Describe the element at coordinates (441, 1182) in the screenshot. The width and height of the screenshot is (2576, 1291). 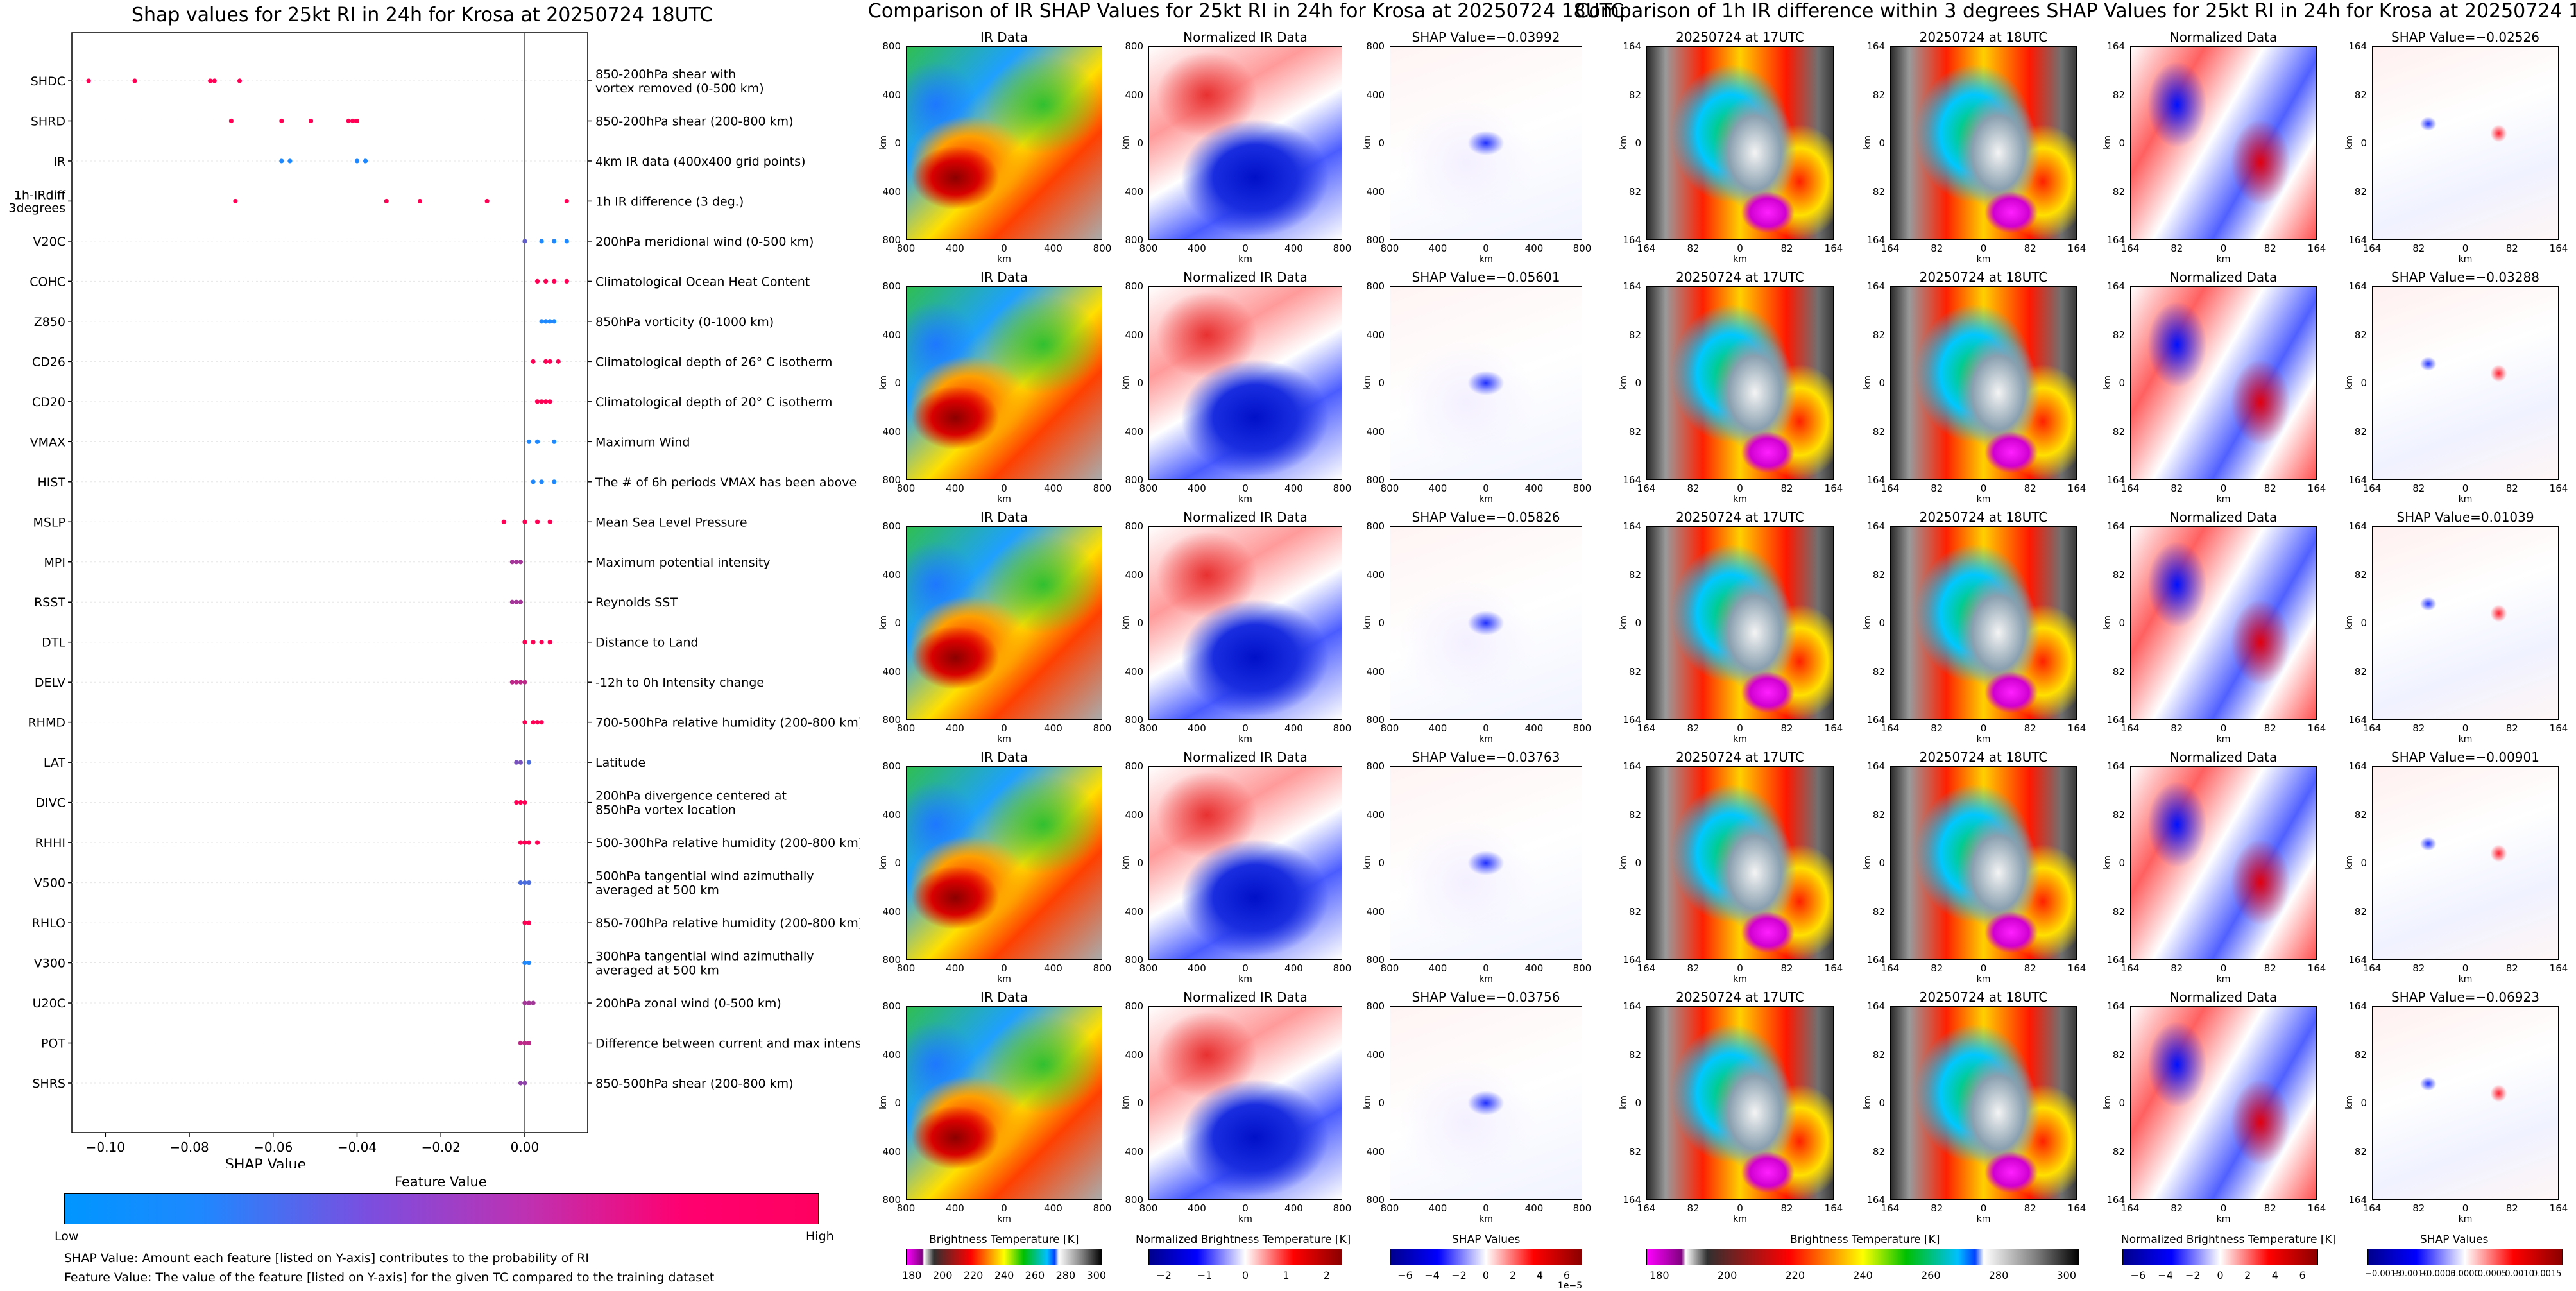
I see `colorbar-feature-title: Feature Value` at that location.